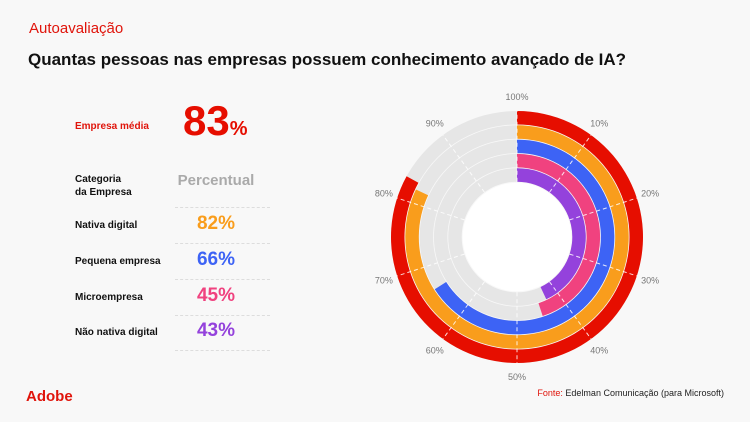 Image resolution: width=750 pixels, height=422 pixels. What do you see at coordinates (76, 28) in the screenshot?
I see `kicker: Autoavaliação` at bounding box center [76, 28].